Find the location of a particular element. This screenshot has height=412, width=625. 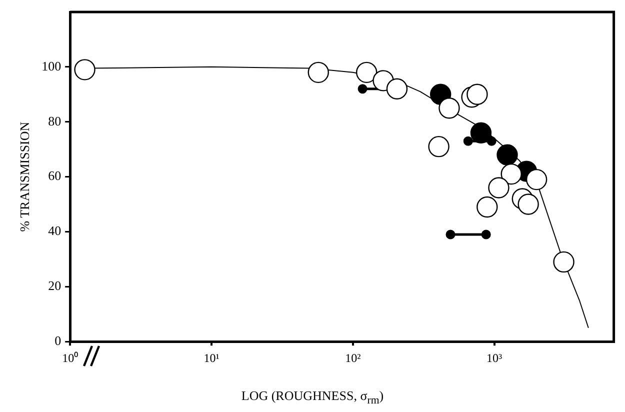

x-axis-title: LOG (ROUGHNESS, σ$_{rm}$) is located at coordinates (312, 397).